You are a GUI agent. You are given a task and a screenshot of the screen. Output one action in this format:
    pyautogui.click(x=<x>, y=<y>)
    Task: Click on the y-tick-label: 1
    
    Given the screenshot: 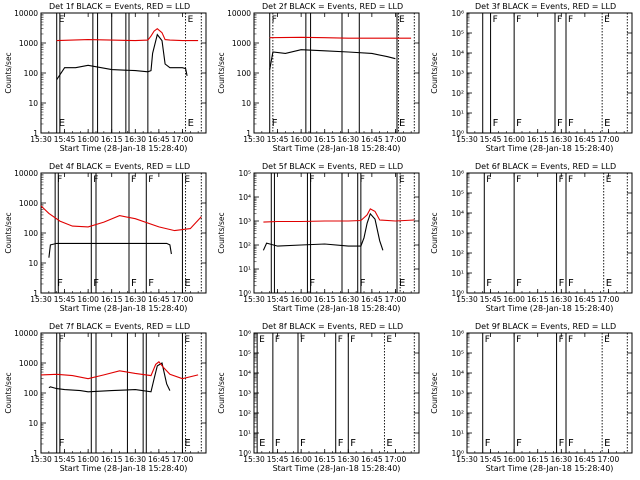 What is the action you would take?
    pyautogui.click(x=35, y=453)
    